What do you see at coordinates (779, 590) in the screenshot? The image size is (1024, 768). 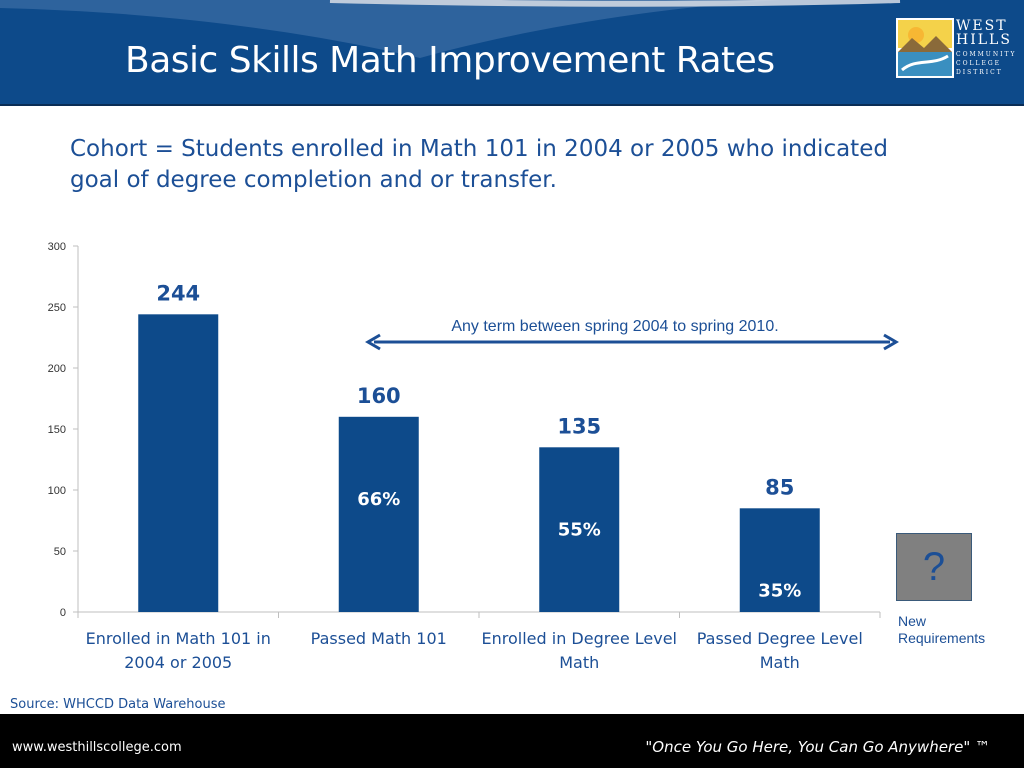 I see `bar-percent-label: 35%` at bounding box center [779, 590].